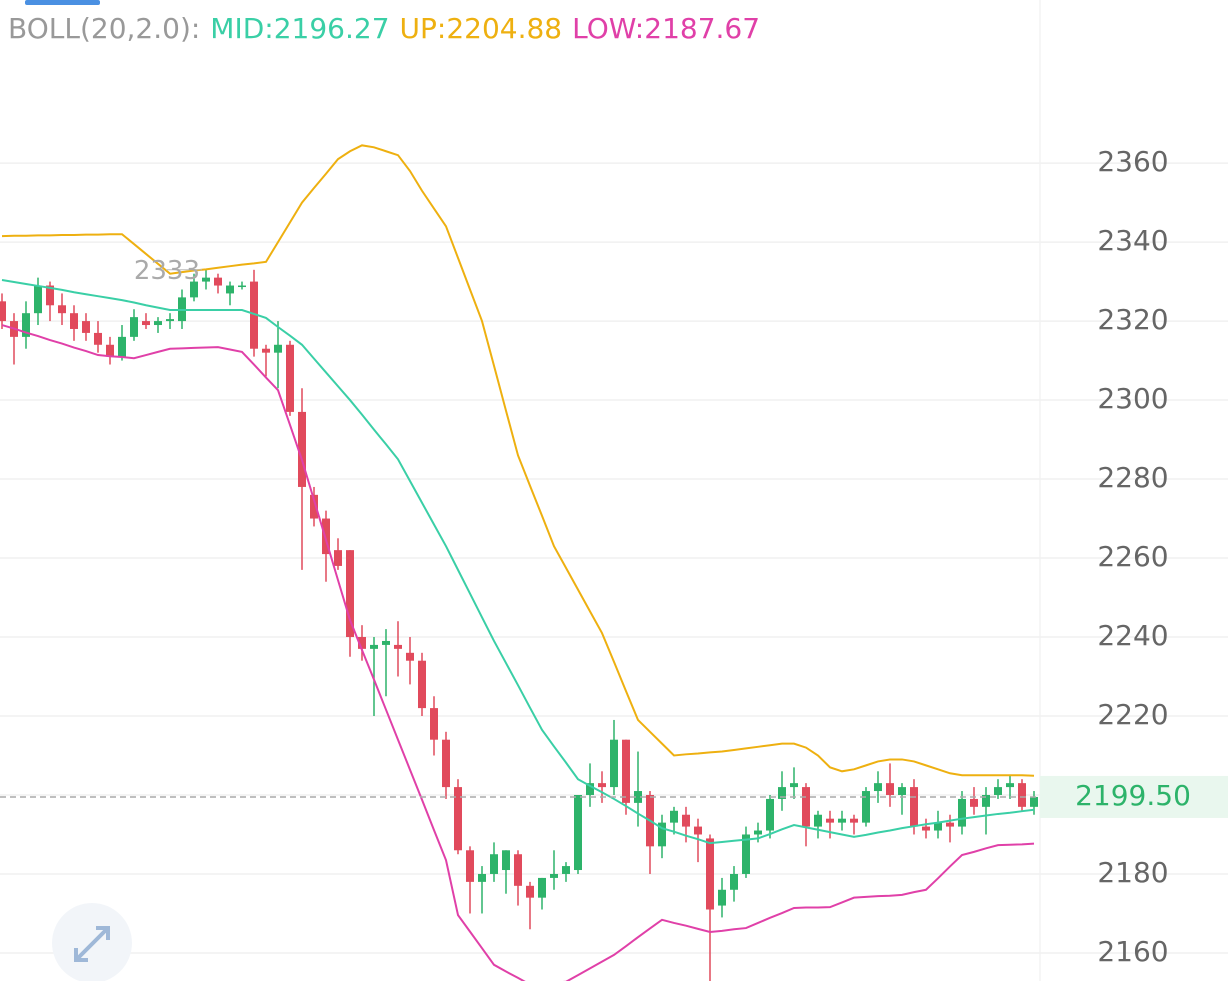  What do you see at coordinates (1132, 951) in the screenshot?
I see `y-tick-label: 2160` at bounding box center [1132, 951].